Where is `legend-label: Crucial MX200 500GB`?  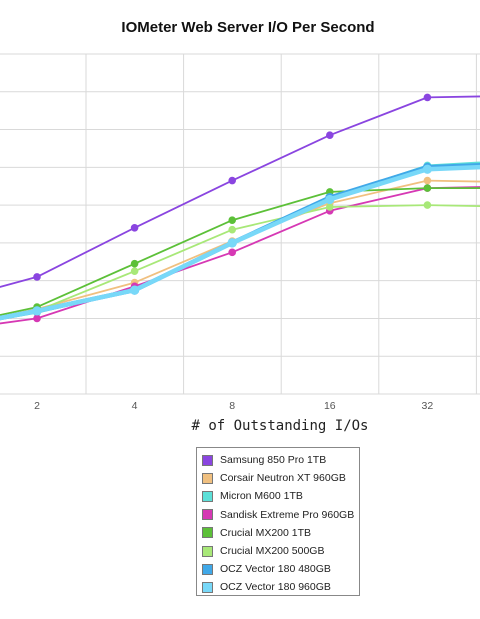
legend-label: Crucial MX200 500GB is located at coordinates (272, 551).